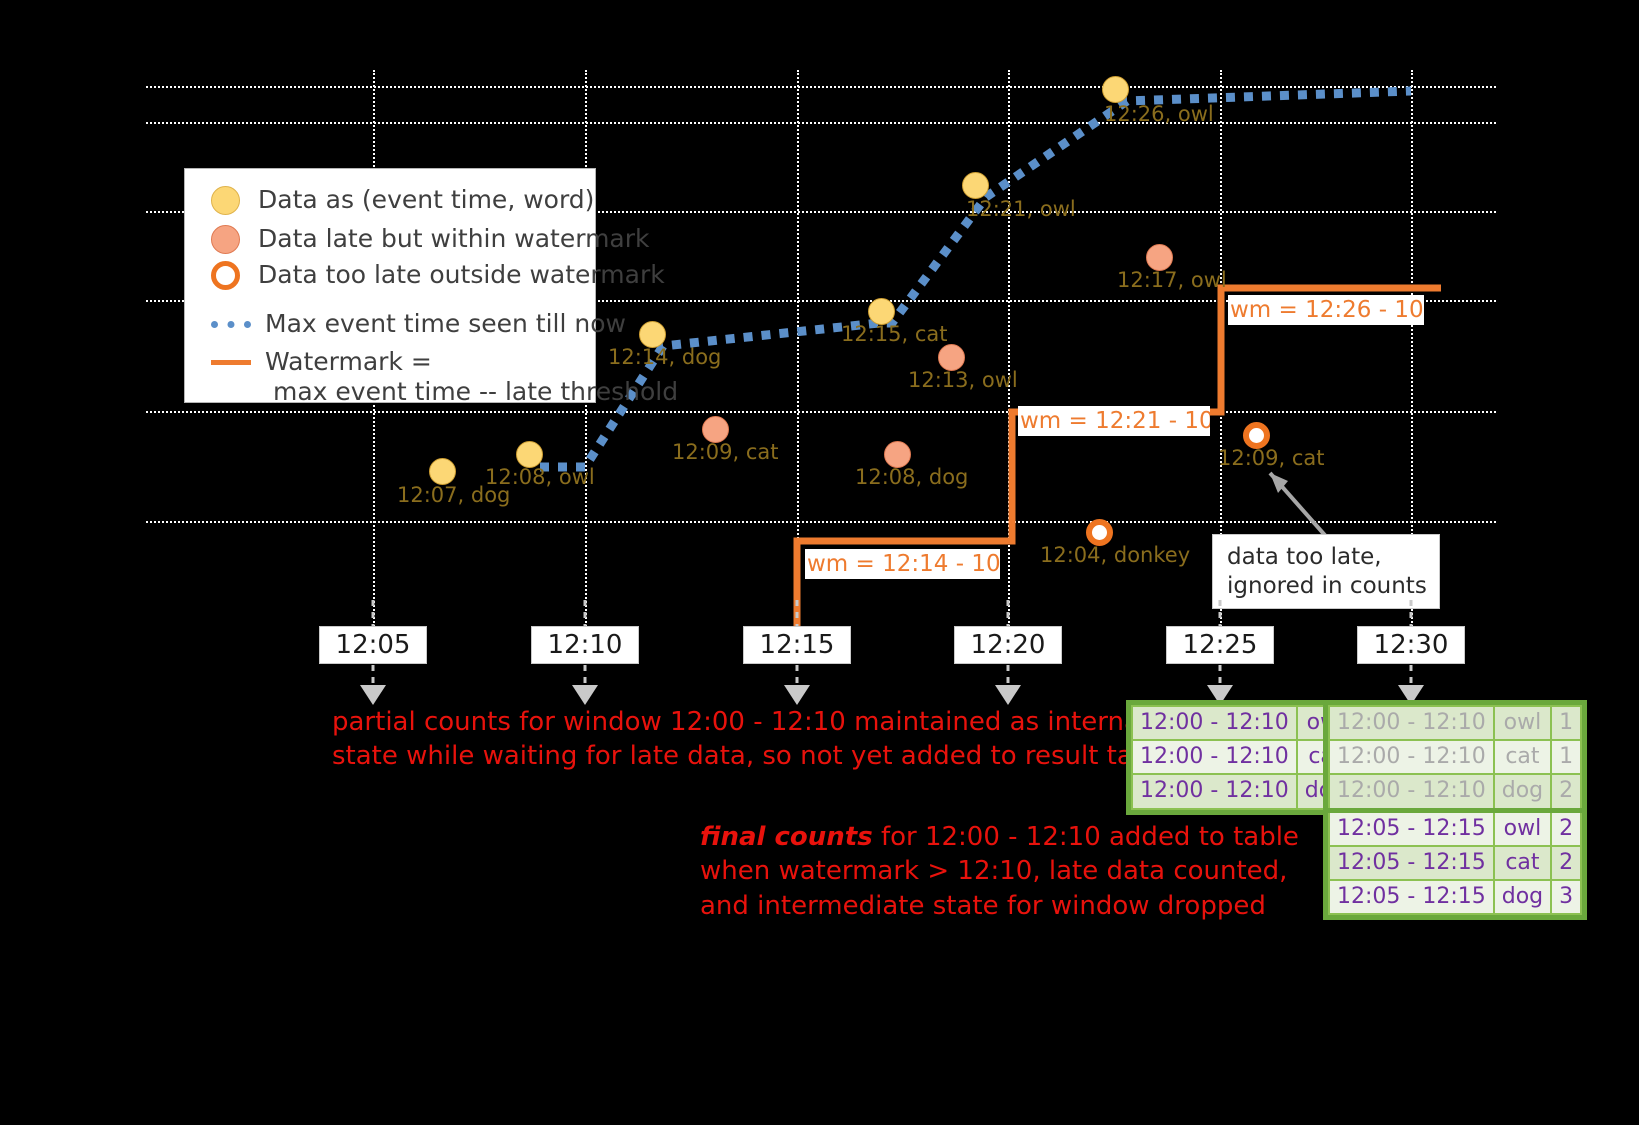 The width and height of the screenshot is (1639, 1125). What do you see at coordinates (1220, 645) in the screenshot?
I see `axis-tick-1225: 12:25` at bounding box center [1220, 645].